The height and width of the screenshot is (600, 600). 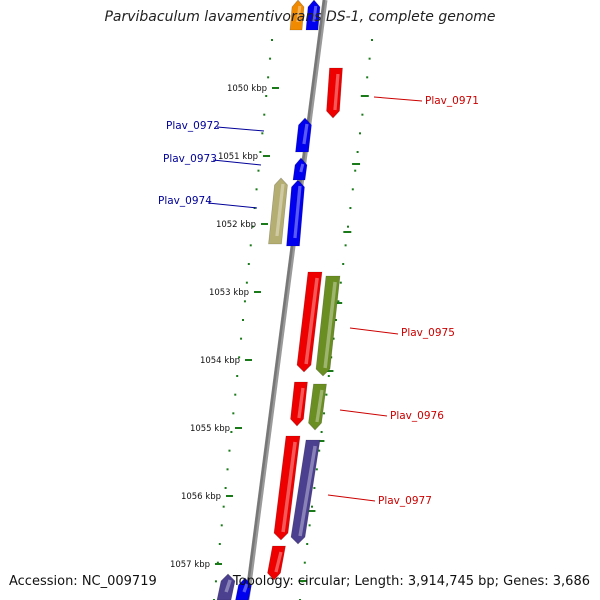 I want to click on feature-blue-top, so click(x=313, y=15).